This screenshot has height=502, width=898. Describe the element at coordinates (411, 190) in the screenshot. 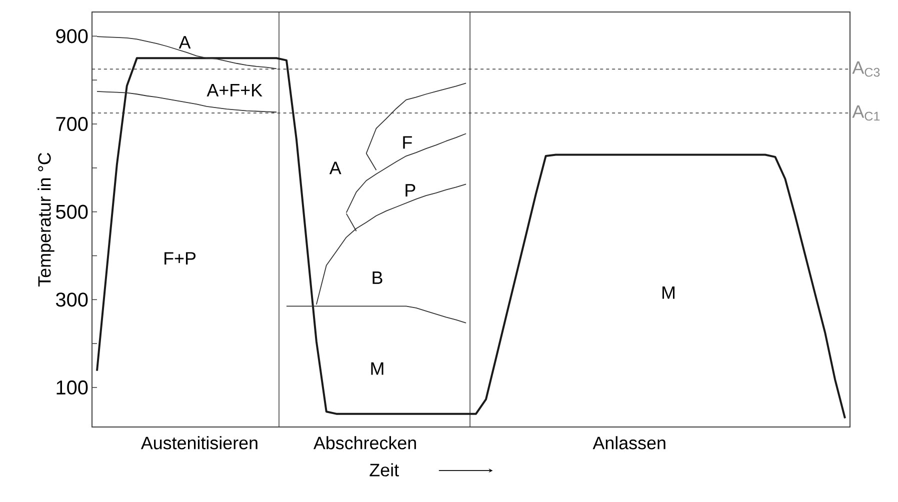

I see `annotation: P` at that location.